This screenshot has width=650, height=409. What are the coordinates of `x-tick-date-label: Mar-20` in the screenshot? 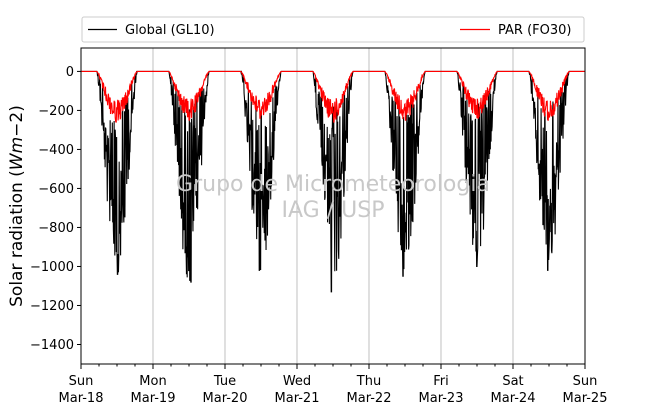 It's located at (225, 398).